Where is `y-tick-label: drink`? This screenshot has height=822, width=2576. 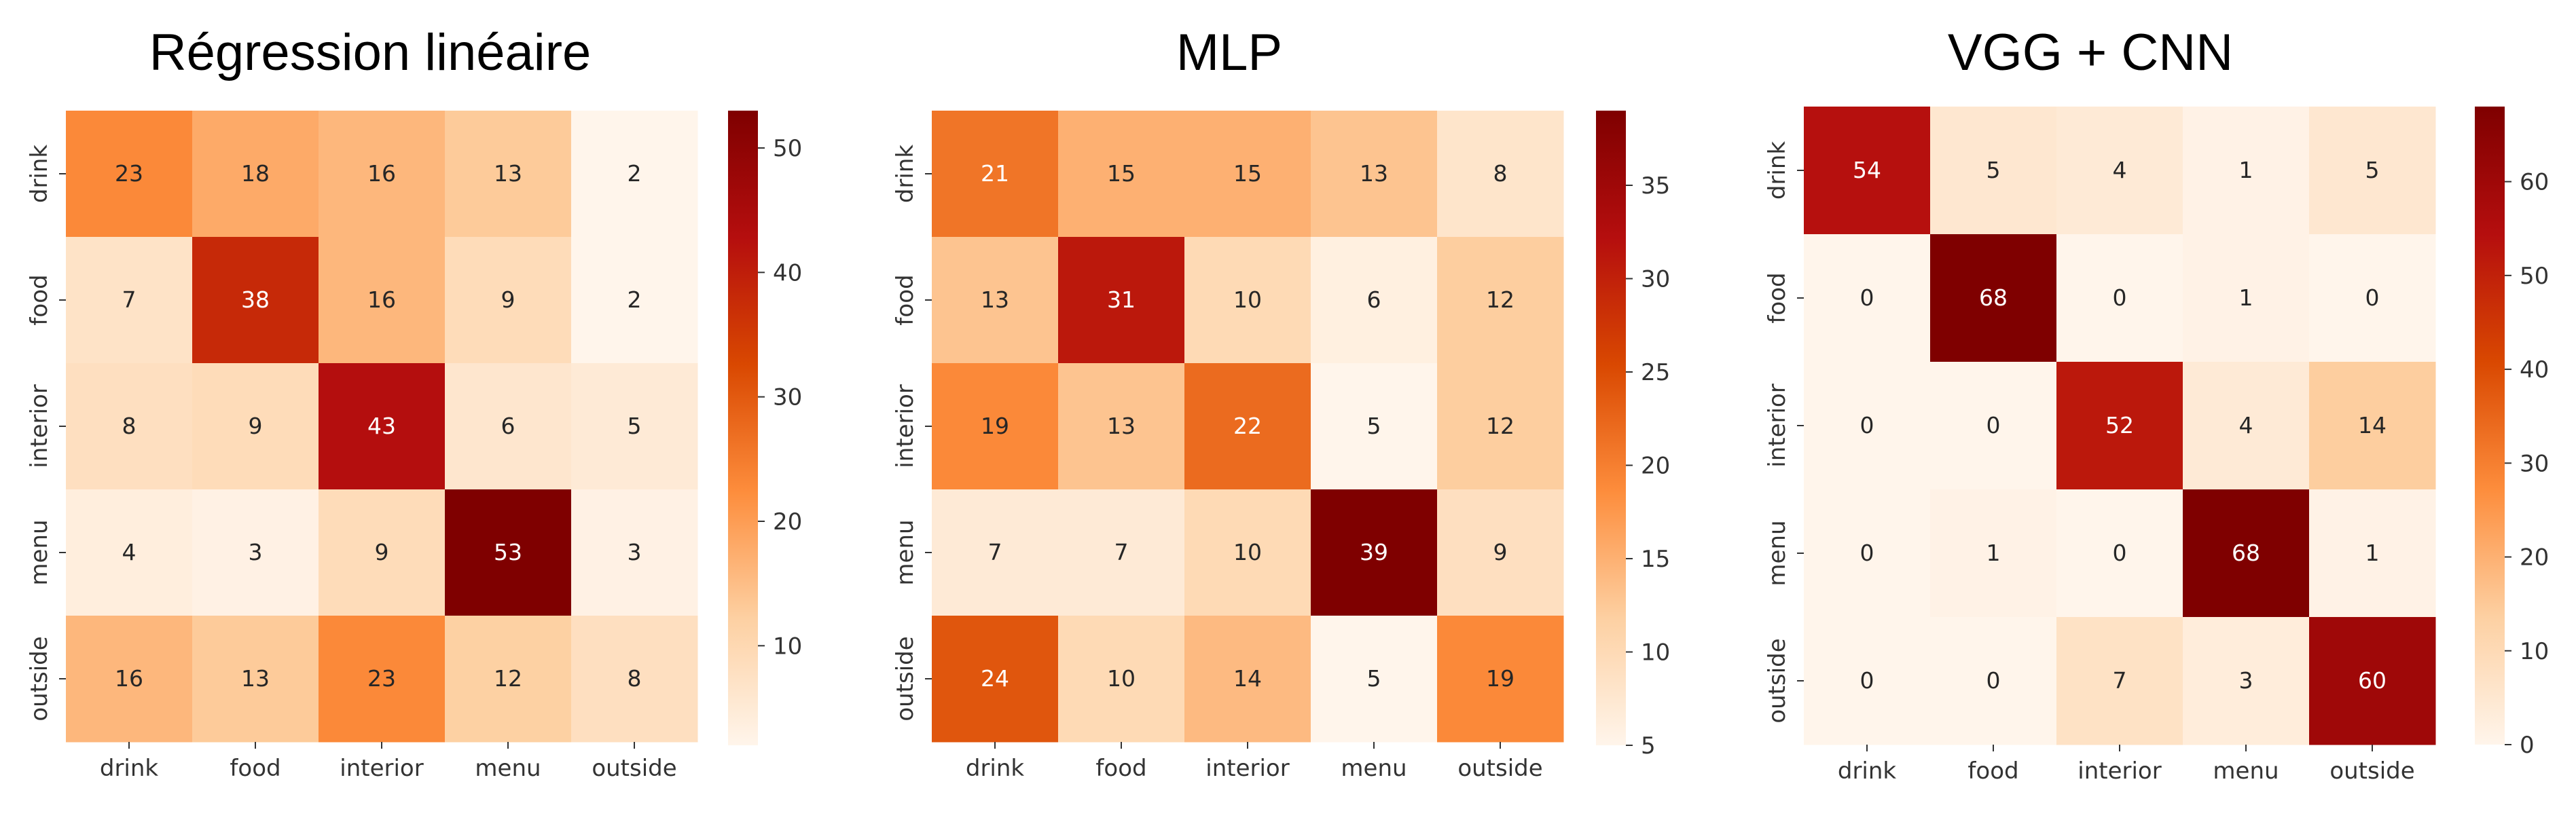 y-tick-label: drink is located at coordinates (905, 174).